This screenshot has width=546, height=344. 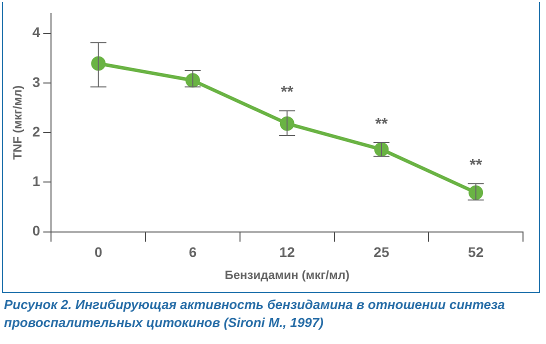 What do you see at coordinates (36, 230) in the screenshot?
I see `y-tick-label: 0` at bounding box center [36, 230].